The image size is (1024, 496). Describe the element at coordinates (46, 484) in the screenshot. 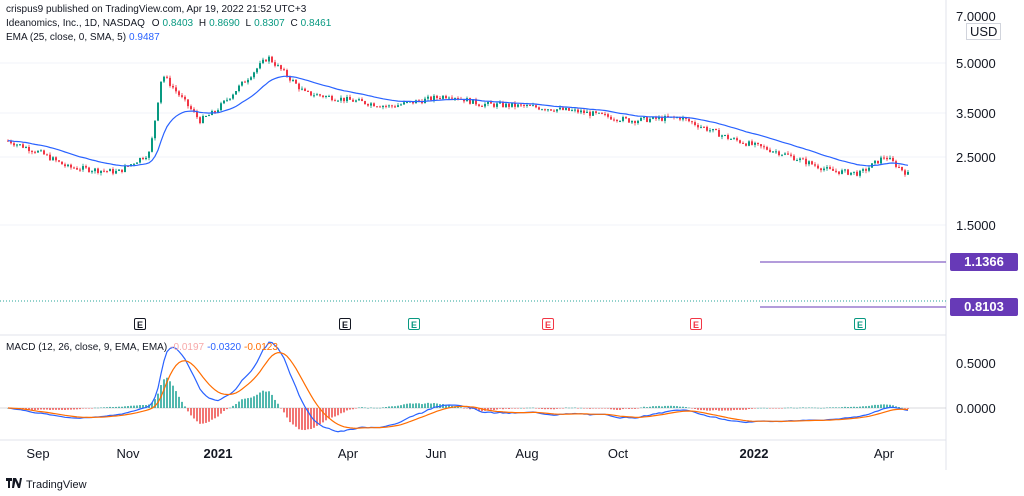

I see `tradingview-logo: TradingView` at that location.